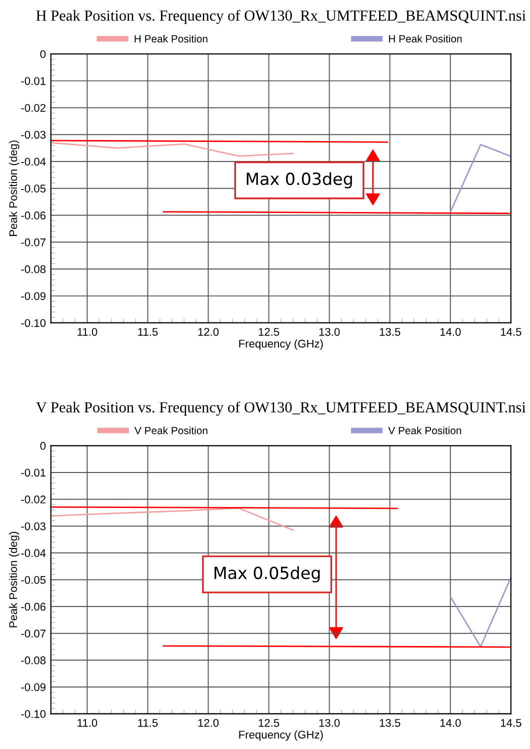 The image size is (530, 749). I want to click on chart-title: V Peak Position vs. Frequency of OW130_Rx_UMTFEED_BEAMSQUINT.nsi, so click(281, 409).